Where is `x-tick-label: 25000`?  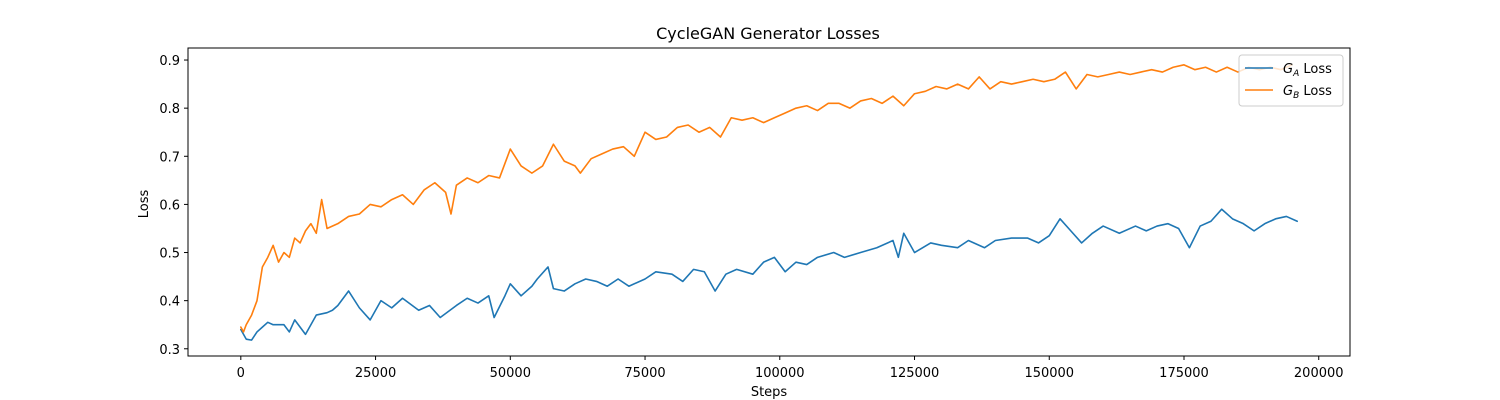
x-tick-label: 25000 is located at coordinates (375, 373).